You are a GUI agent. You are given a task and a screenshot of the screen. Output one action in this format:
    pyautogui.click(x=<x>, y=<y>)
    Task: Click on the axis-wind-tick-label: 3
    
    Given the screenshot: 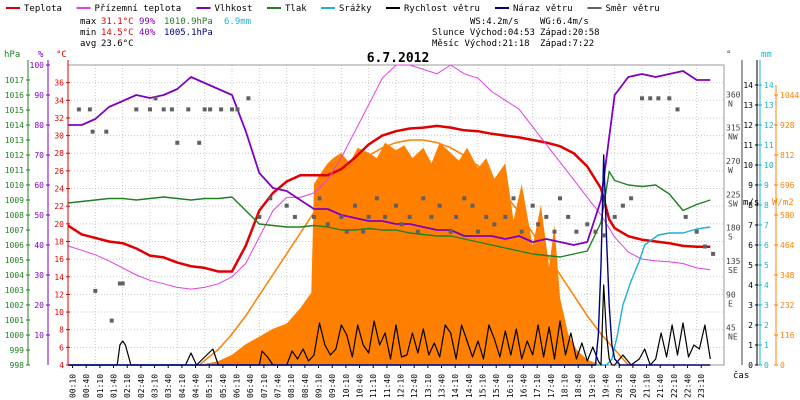 What is the action you would take?
    pyautogui.click(x=750, y=305)
    